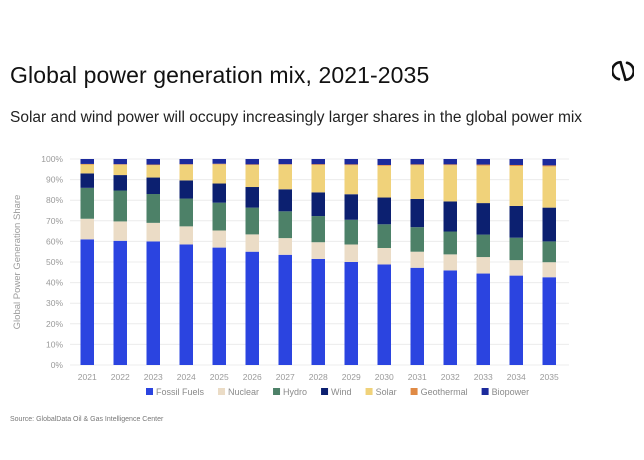 Image resolution: width=644 pixels, height=460 pixels. What do you see at coordinates (285, 377) in the screenshot?
I see `x-tick-label: 2027` at bounding box center [285, 377].